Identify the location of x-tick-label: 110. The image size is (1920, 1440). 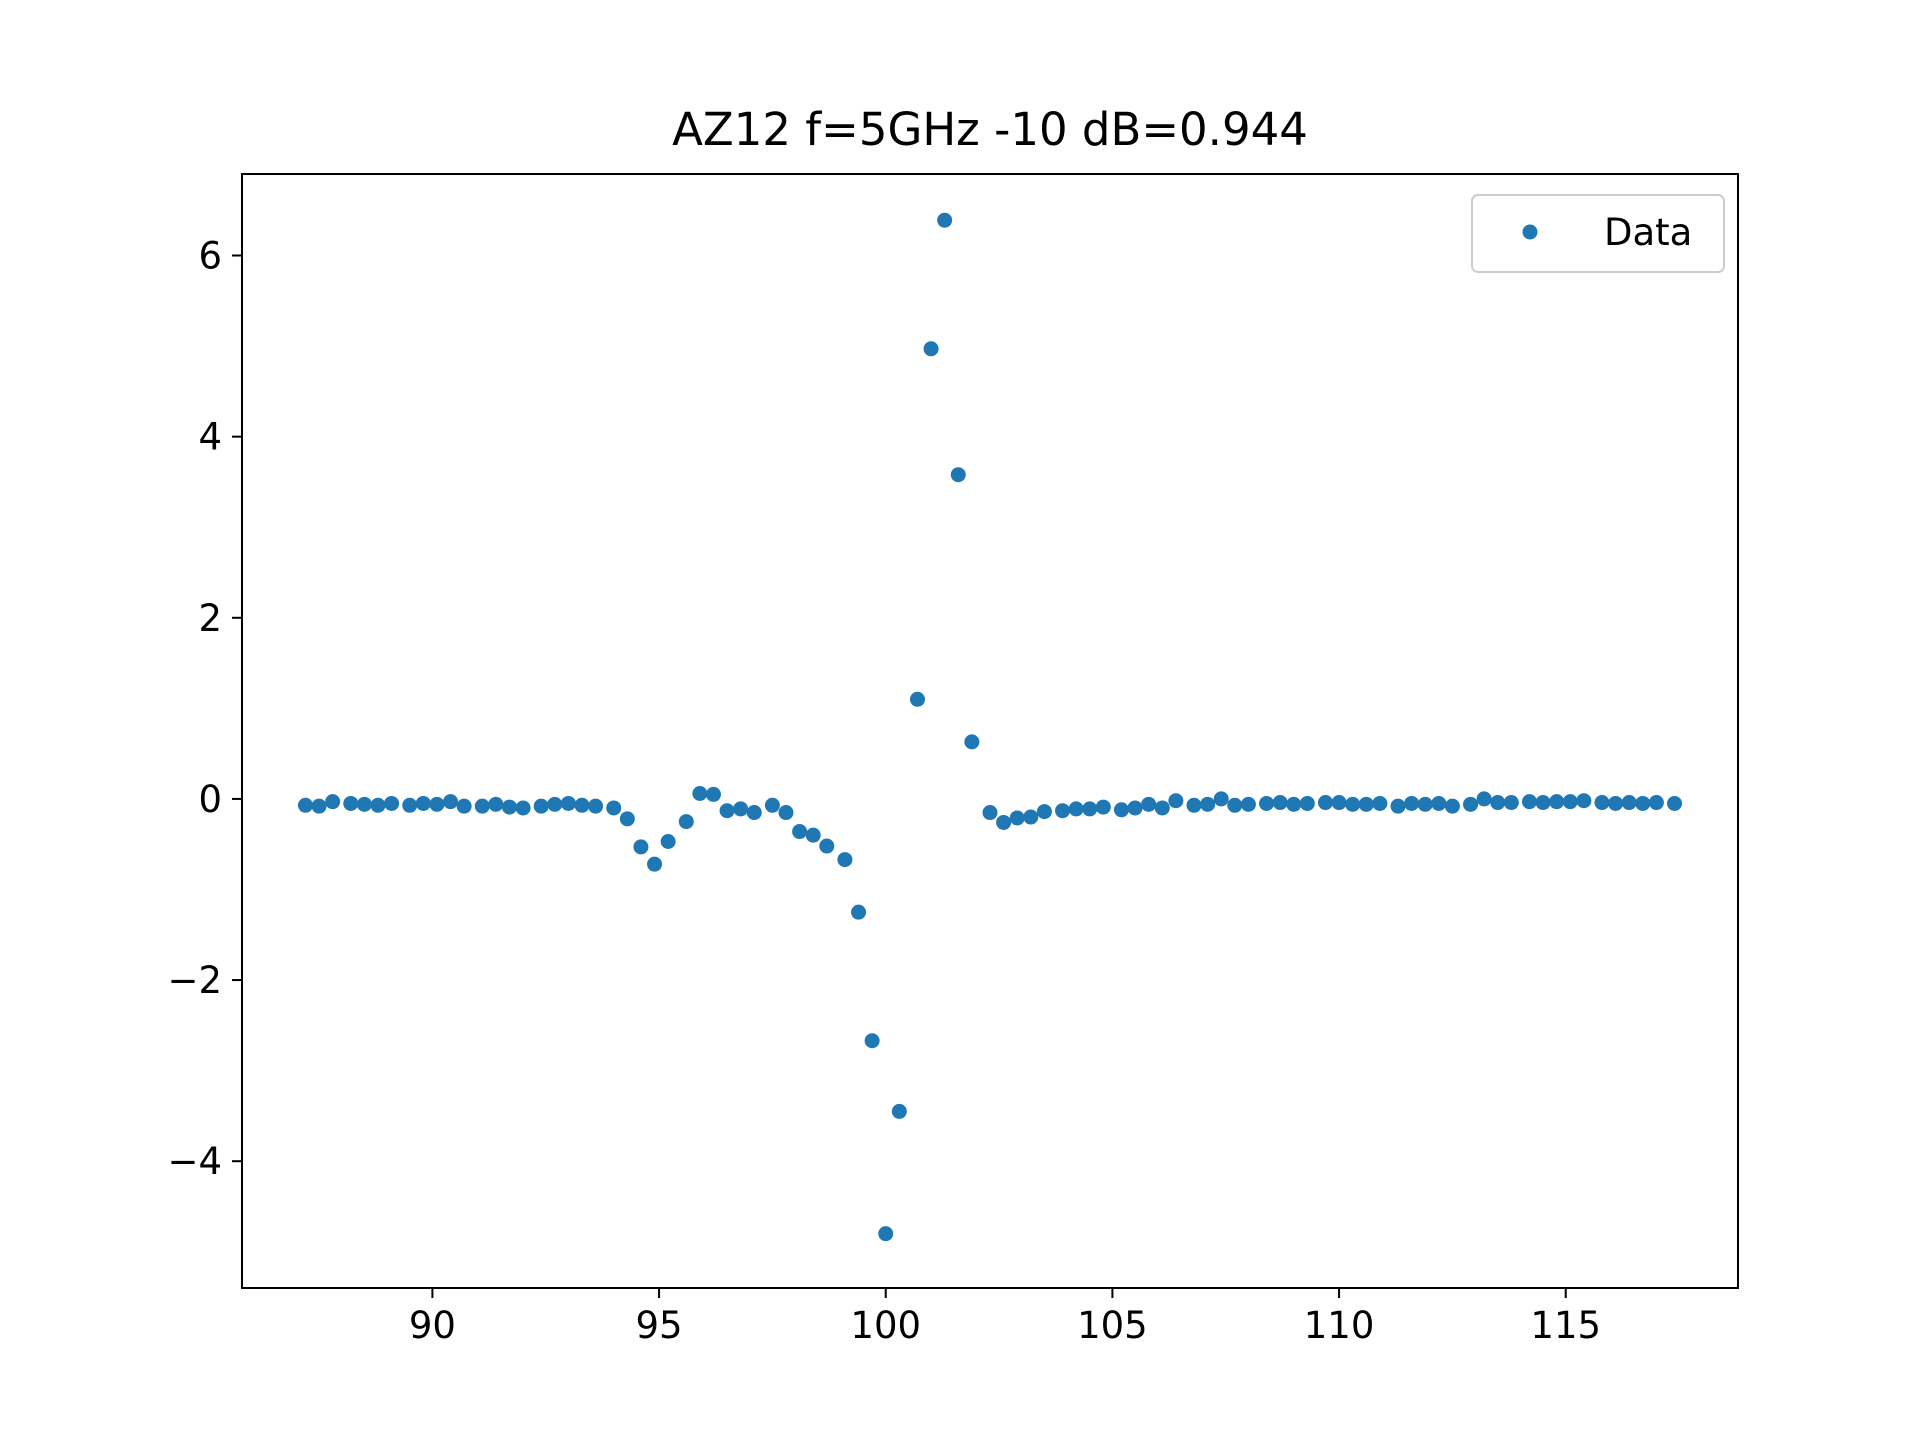
(1339, 1325).